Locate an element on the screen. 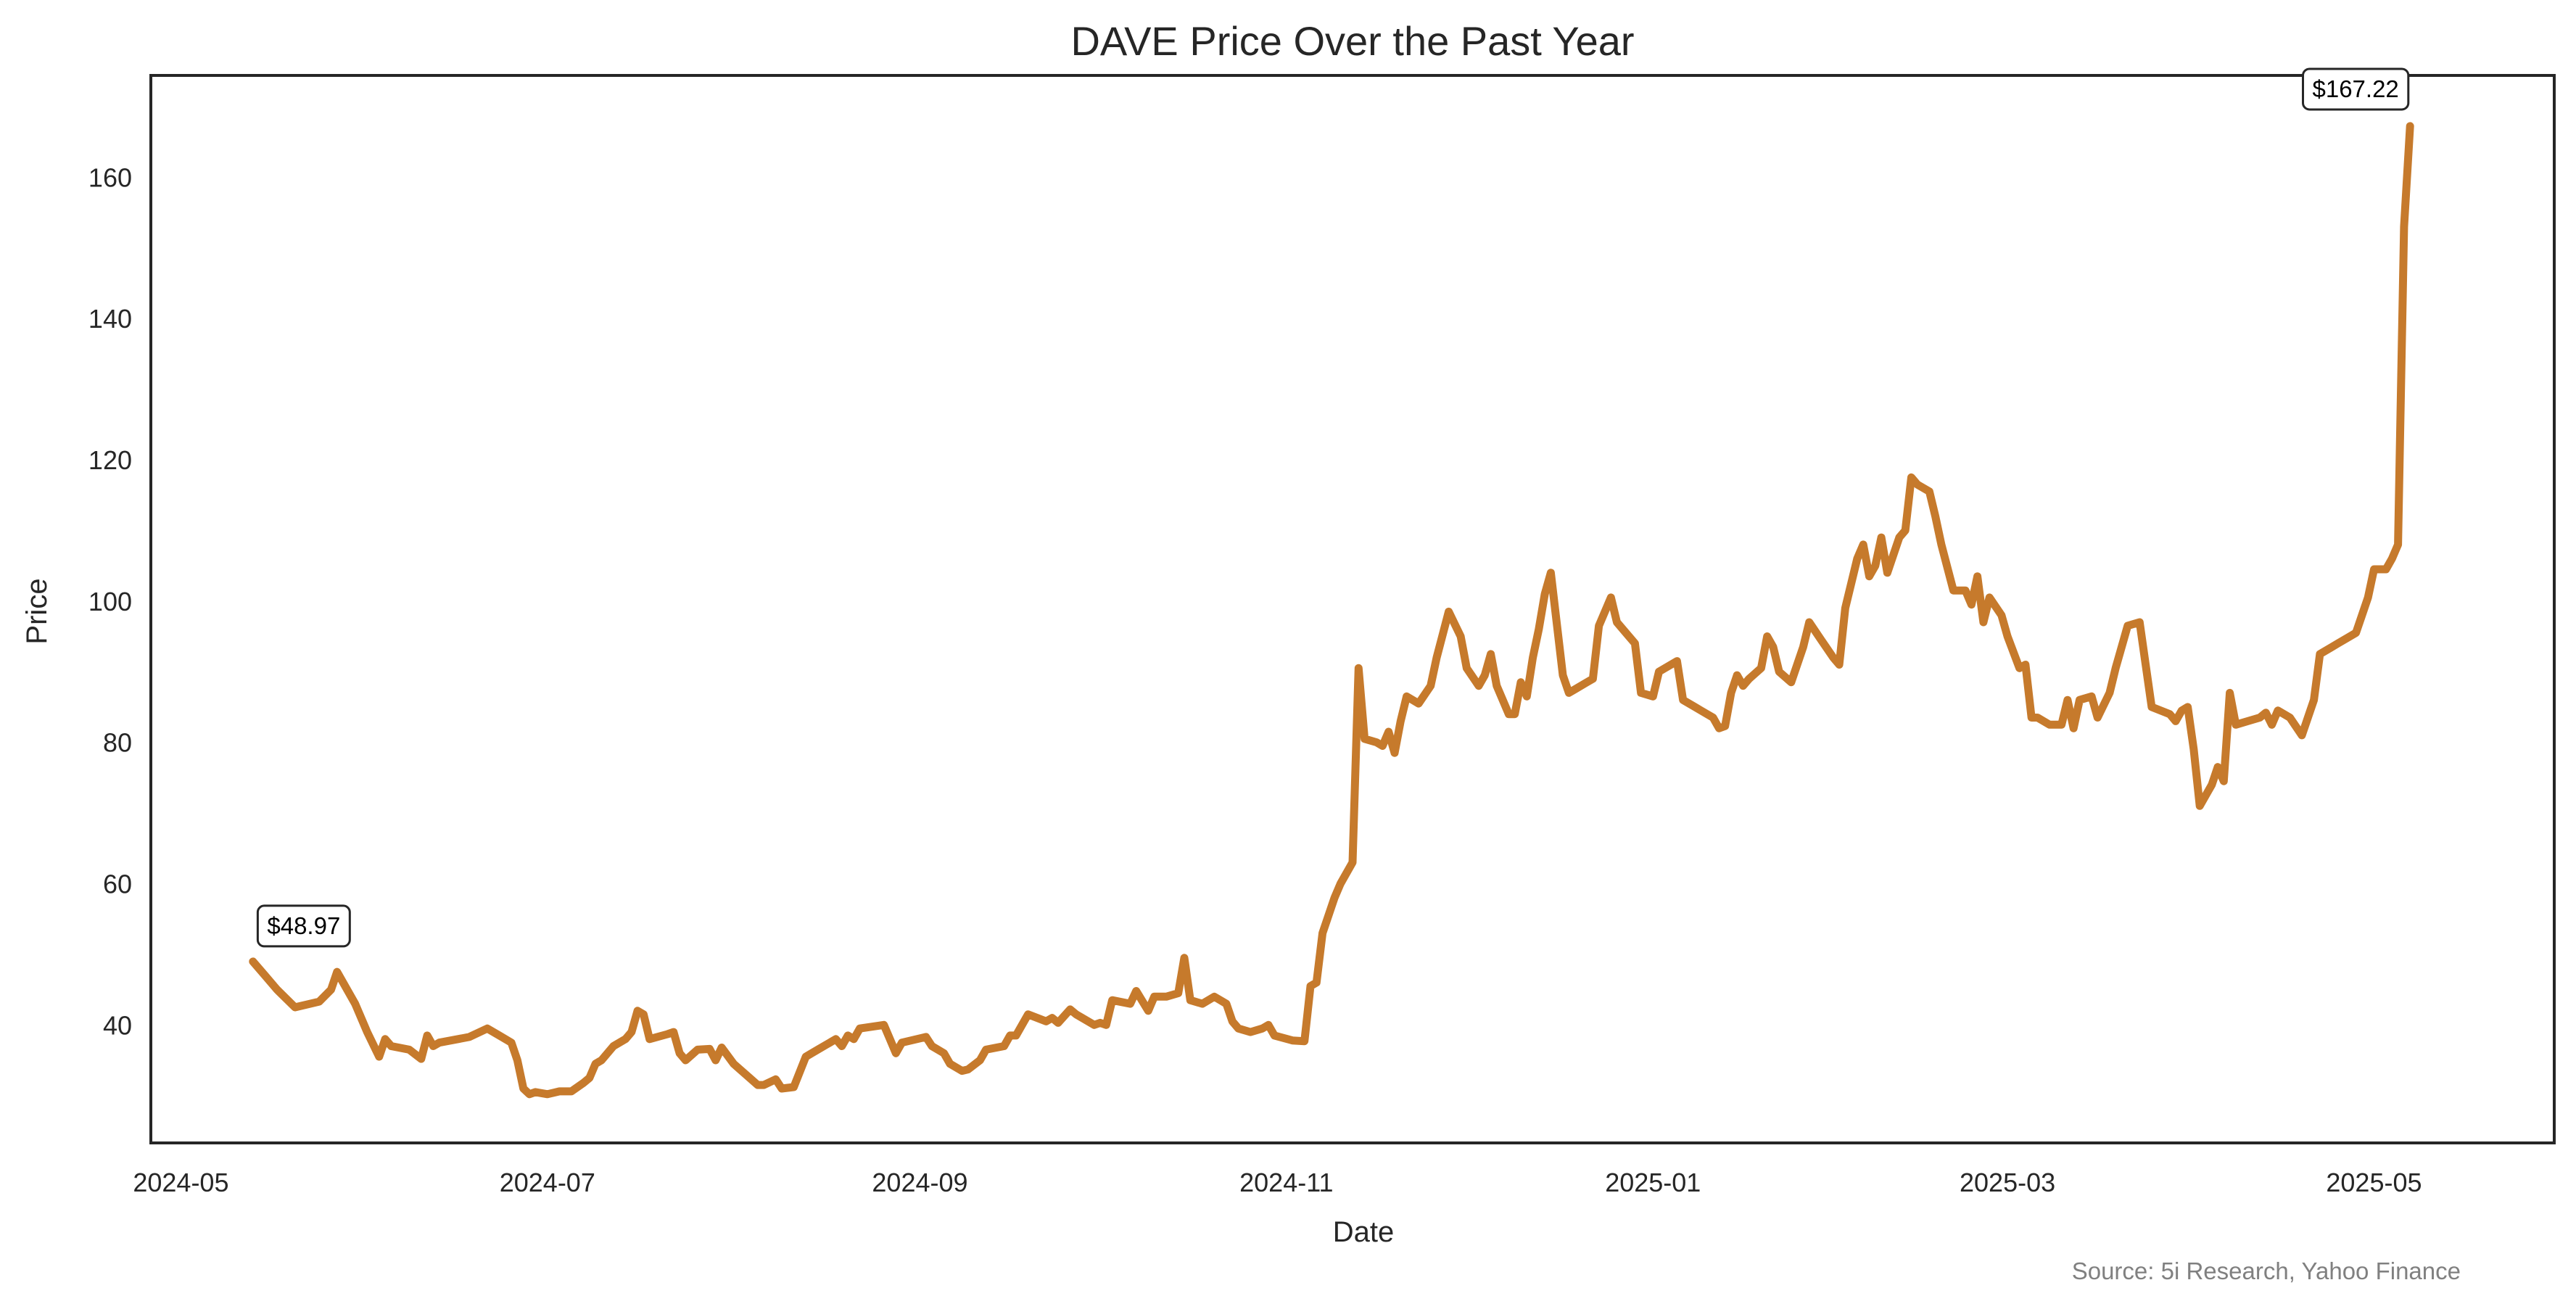  y-tick-label: 60 is located at coordinates (117, 884).